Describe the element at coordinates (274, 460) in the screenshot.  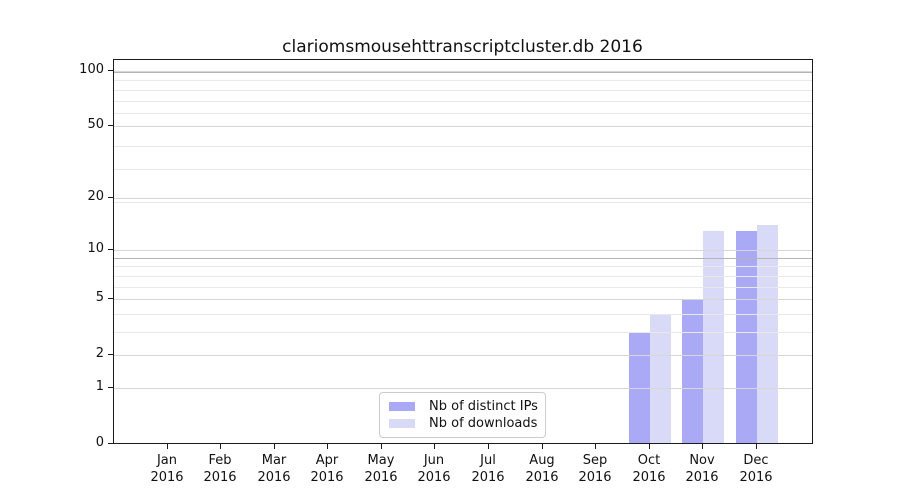
I see `x-tick-month: Mar` at that location.